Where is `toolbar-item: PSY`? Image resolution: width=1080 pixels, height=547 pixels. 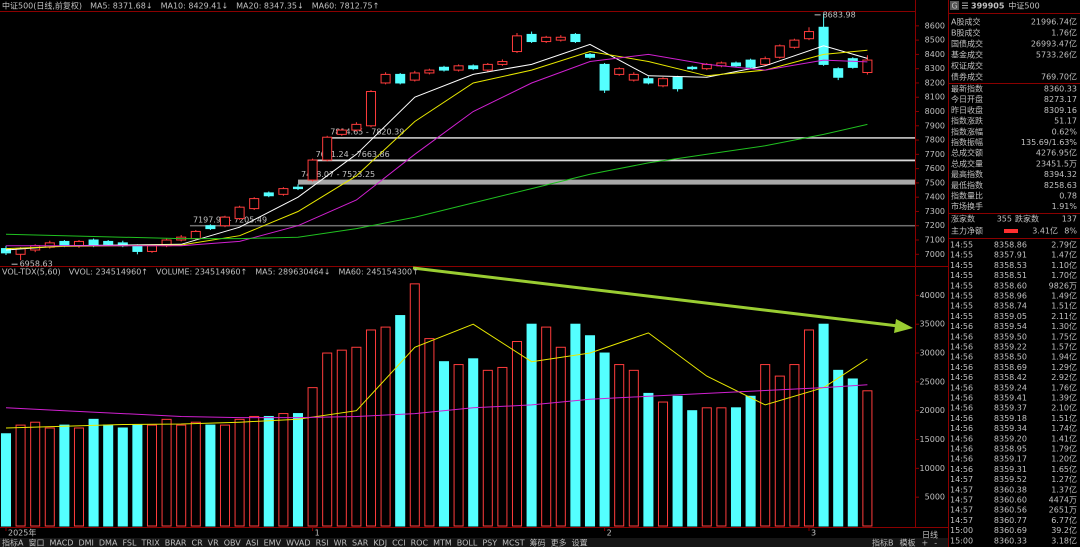
toolbar-item: PSY is located at coordinates (489, 543).